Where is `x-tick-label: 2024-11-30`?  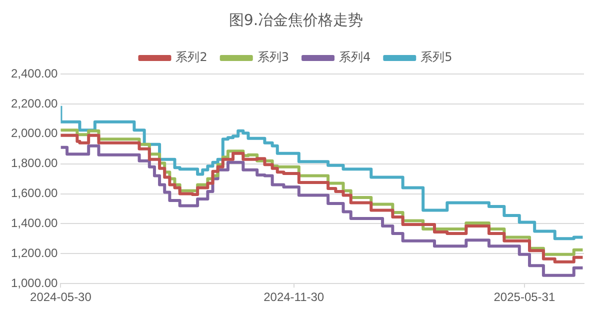
x-tick-label: 2024-11-30 is located at coordinates (294, 297).